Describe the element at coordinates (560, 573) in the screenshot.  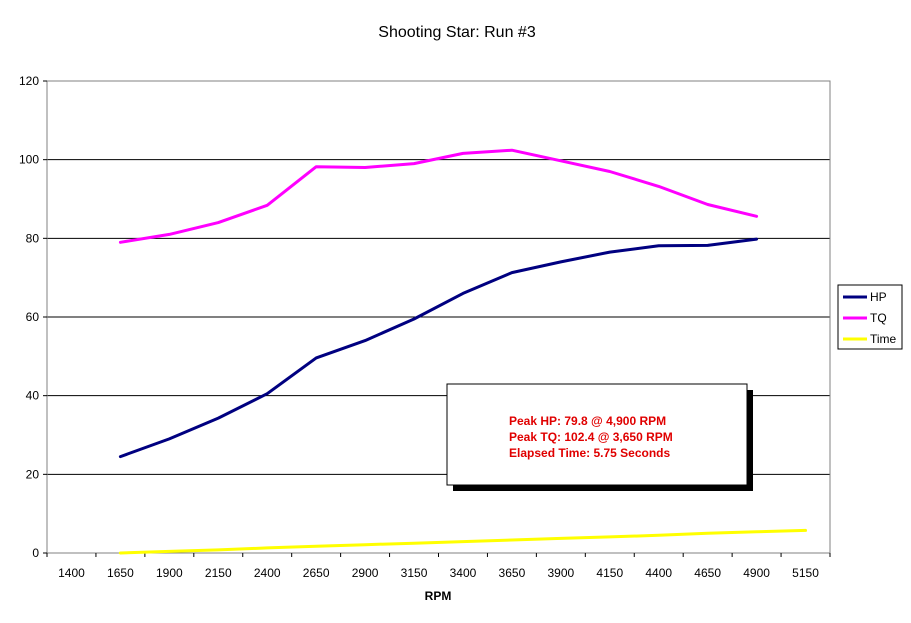
I see `x-tick-label: 3900` at that location.